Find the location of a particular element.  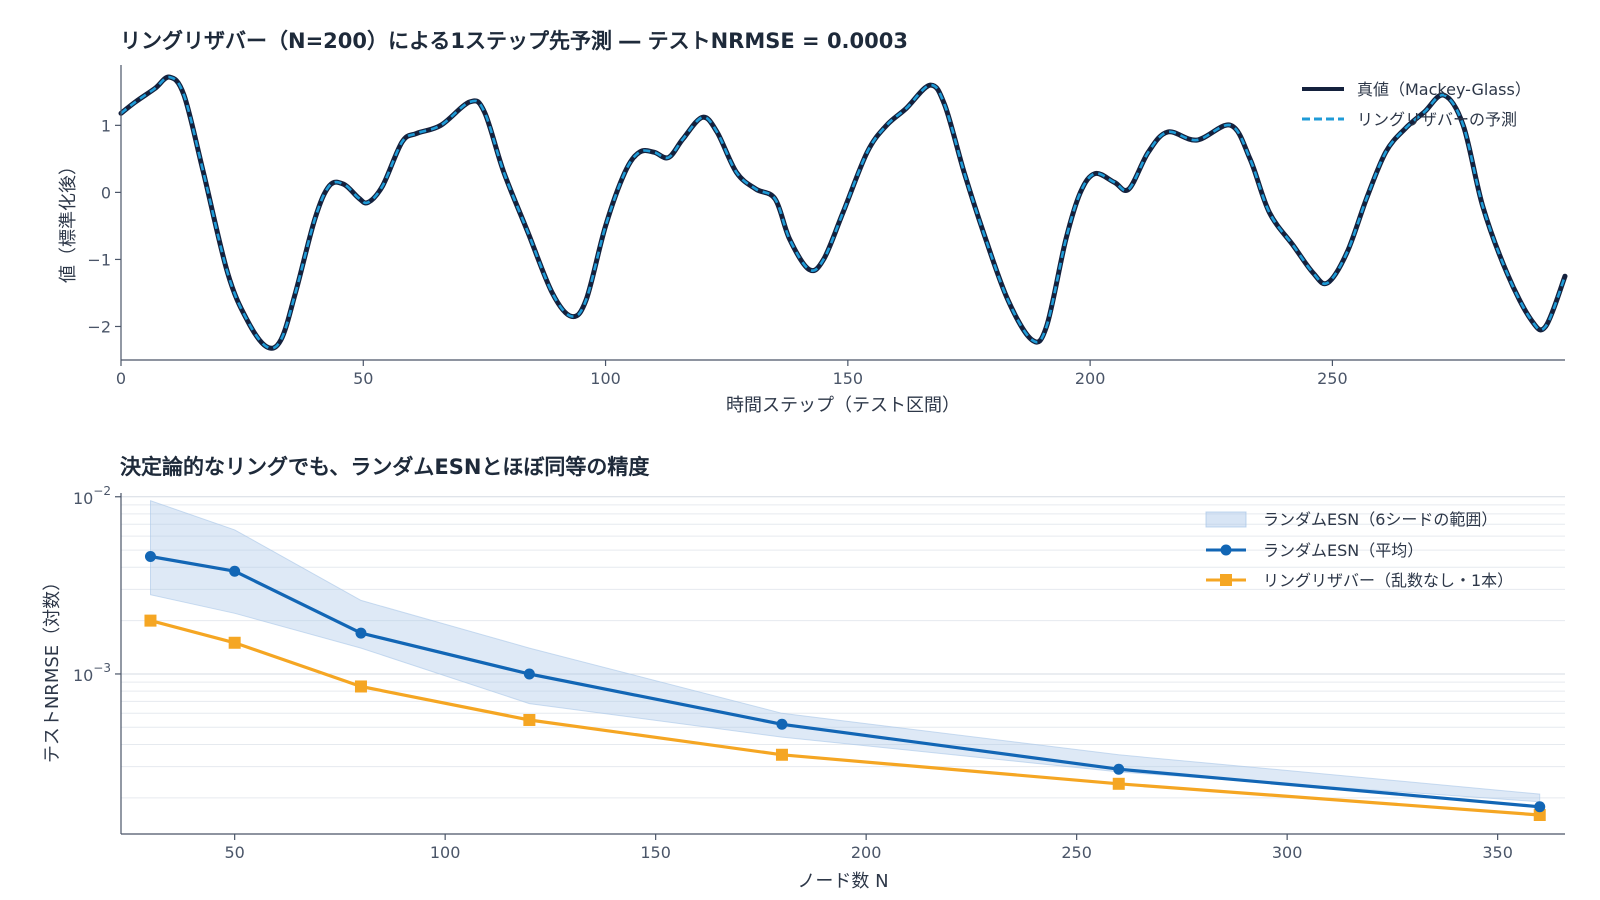

top-x-ticks: 0 50 100 150 200 250 is located at coordinates (732, 374).